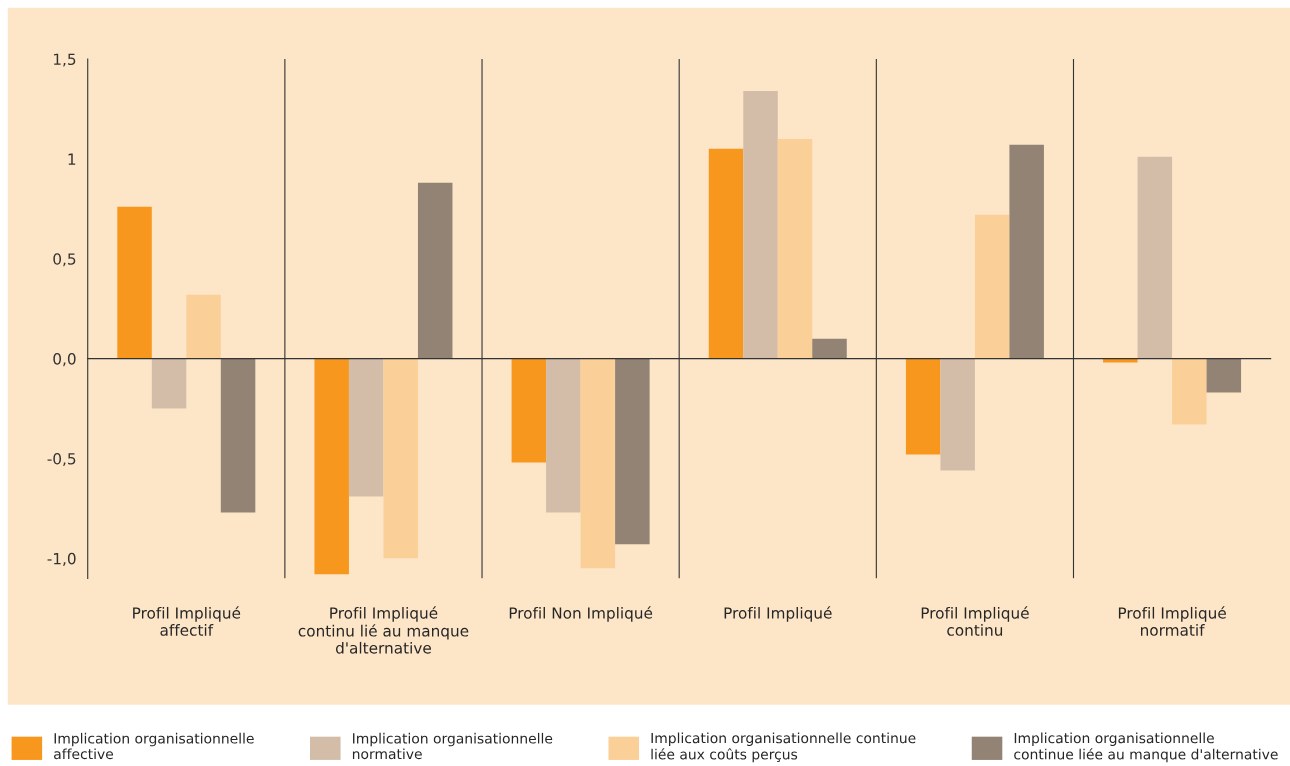  What do you see at coordinates (581, 614) in the screenshot?
I see `x-tick-label: Profil Non Impliqué` at bounding box center [581, 614].